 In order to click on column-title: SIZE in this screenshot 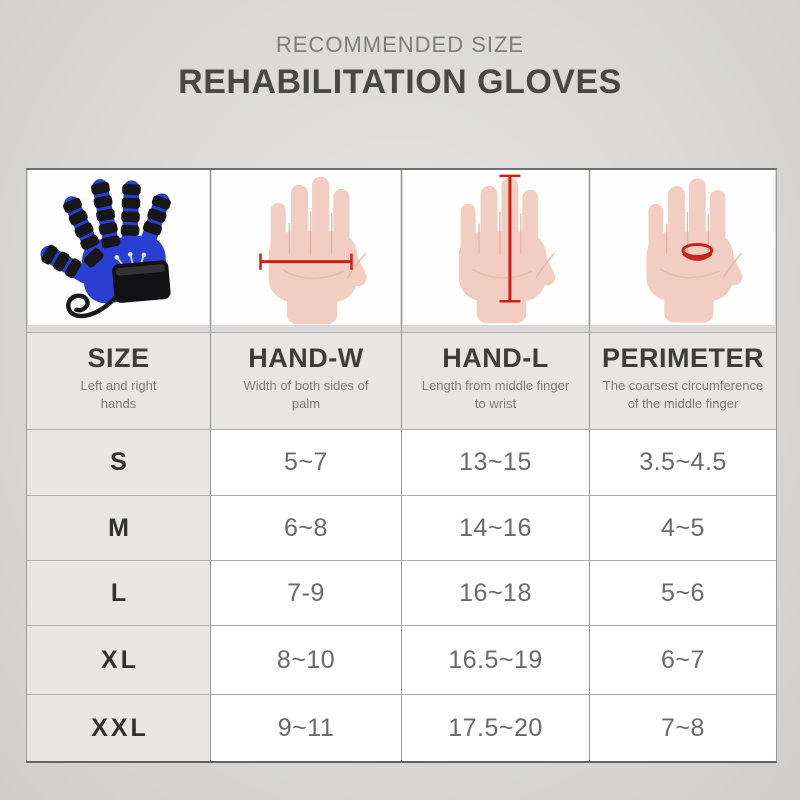, I will do `click(118, 358)`.